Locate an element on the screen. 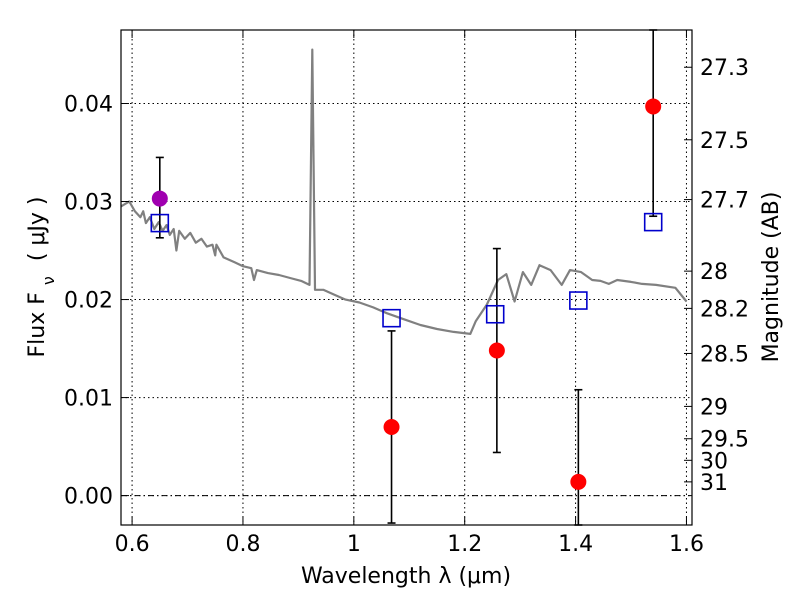 The width and height of the screenshot is (800, 600). right-tick-label: 29 is located at coordinates (714, 407).